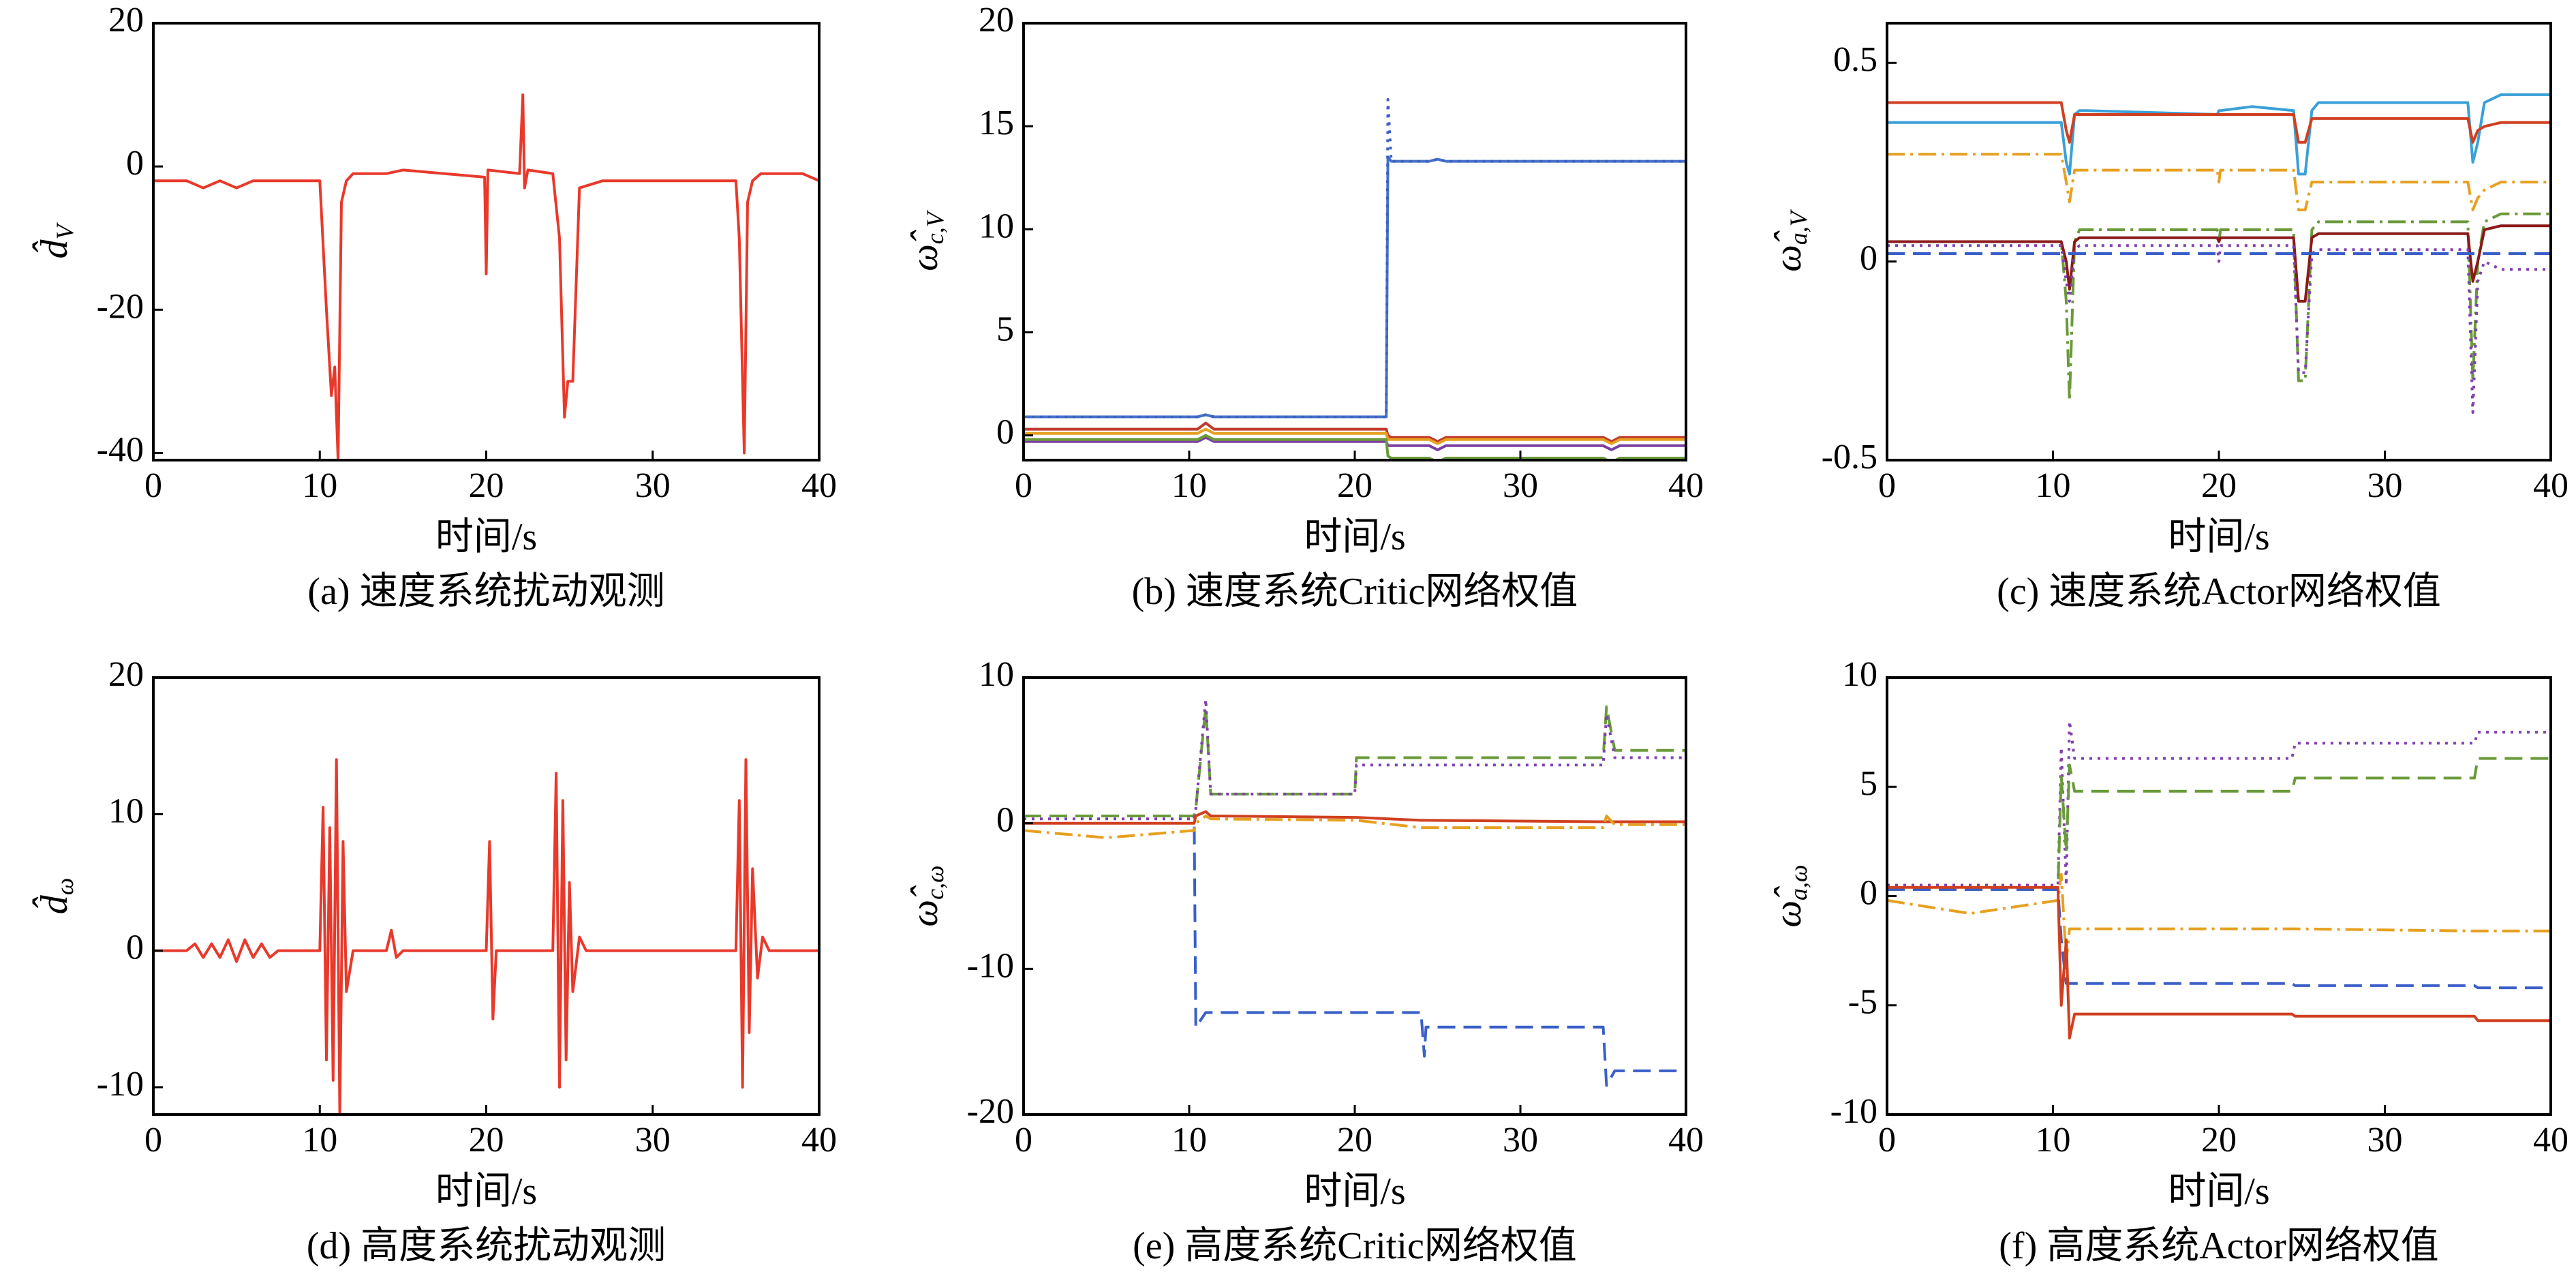 Image resolution: width=2576 pixels, height=1272 pixels. I want to click on y-tick-label: 0.5, so click(1855, 59).